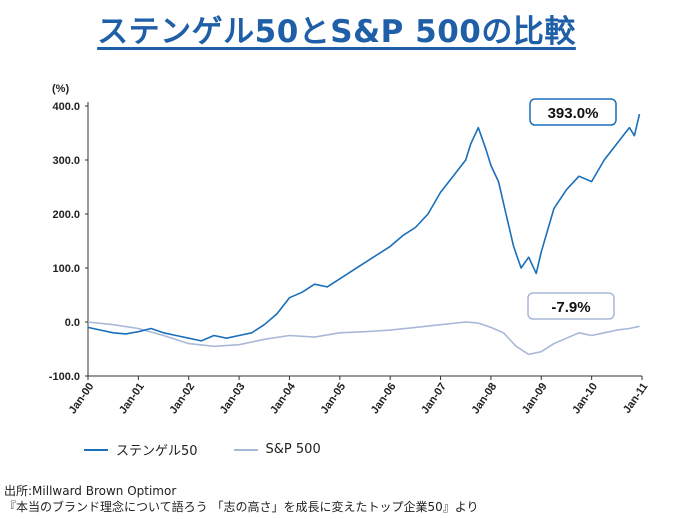 Image resolution: width=673 pixels, height=519 pixels. Describe the element at coordinates (363, 338) in the screenshot. I see `series-line-sp500` at that location.